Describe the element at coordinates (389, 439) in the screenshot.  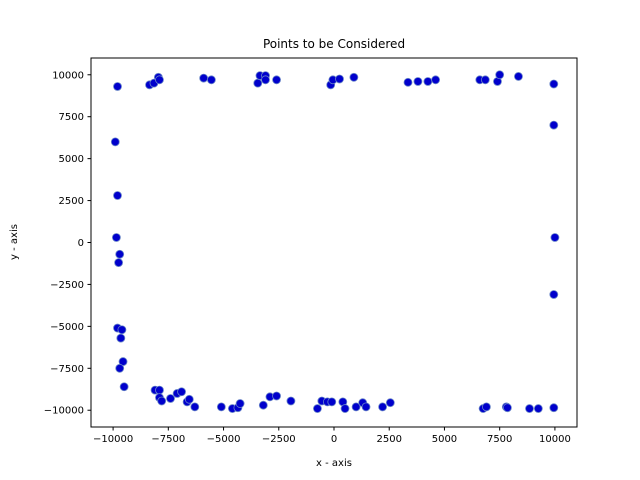
I see `x-tick-label: 2500` at that location.